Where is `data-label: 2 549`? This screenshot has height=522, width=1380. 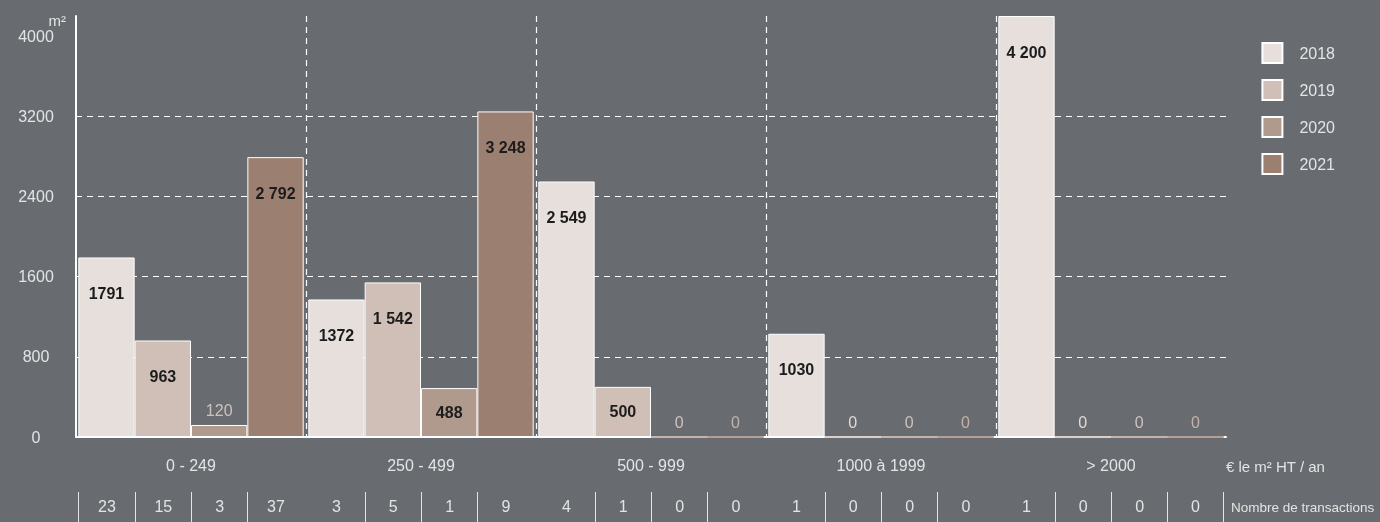
data-label: 2 549 is located at coordinates (566, 217).